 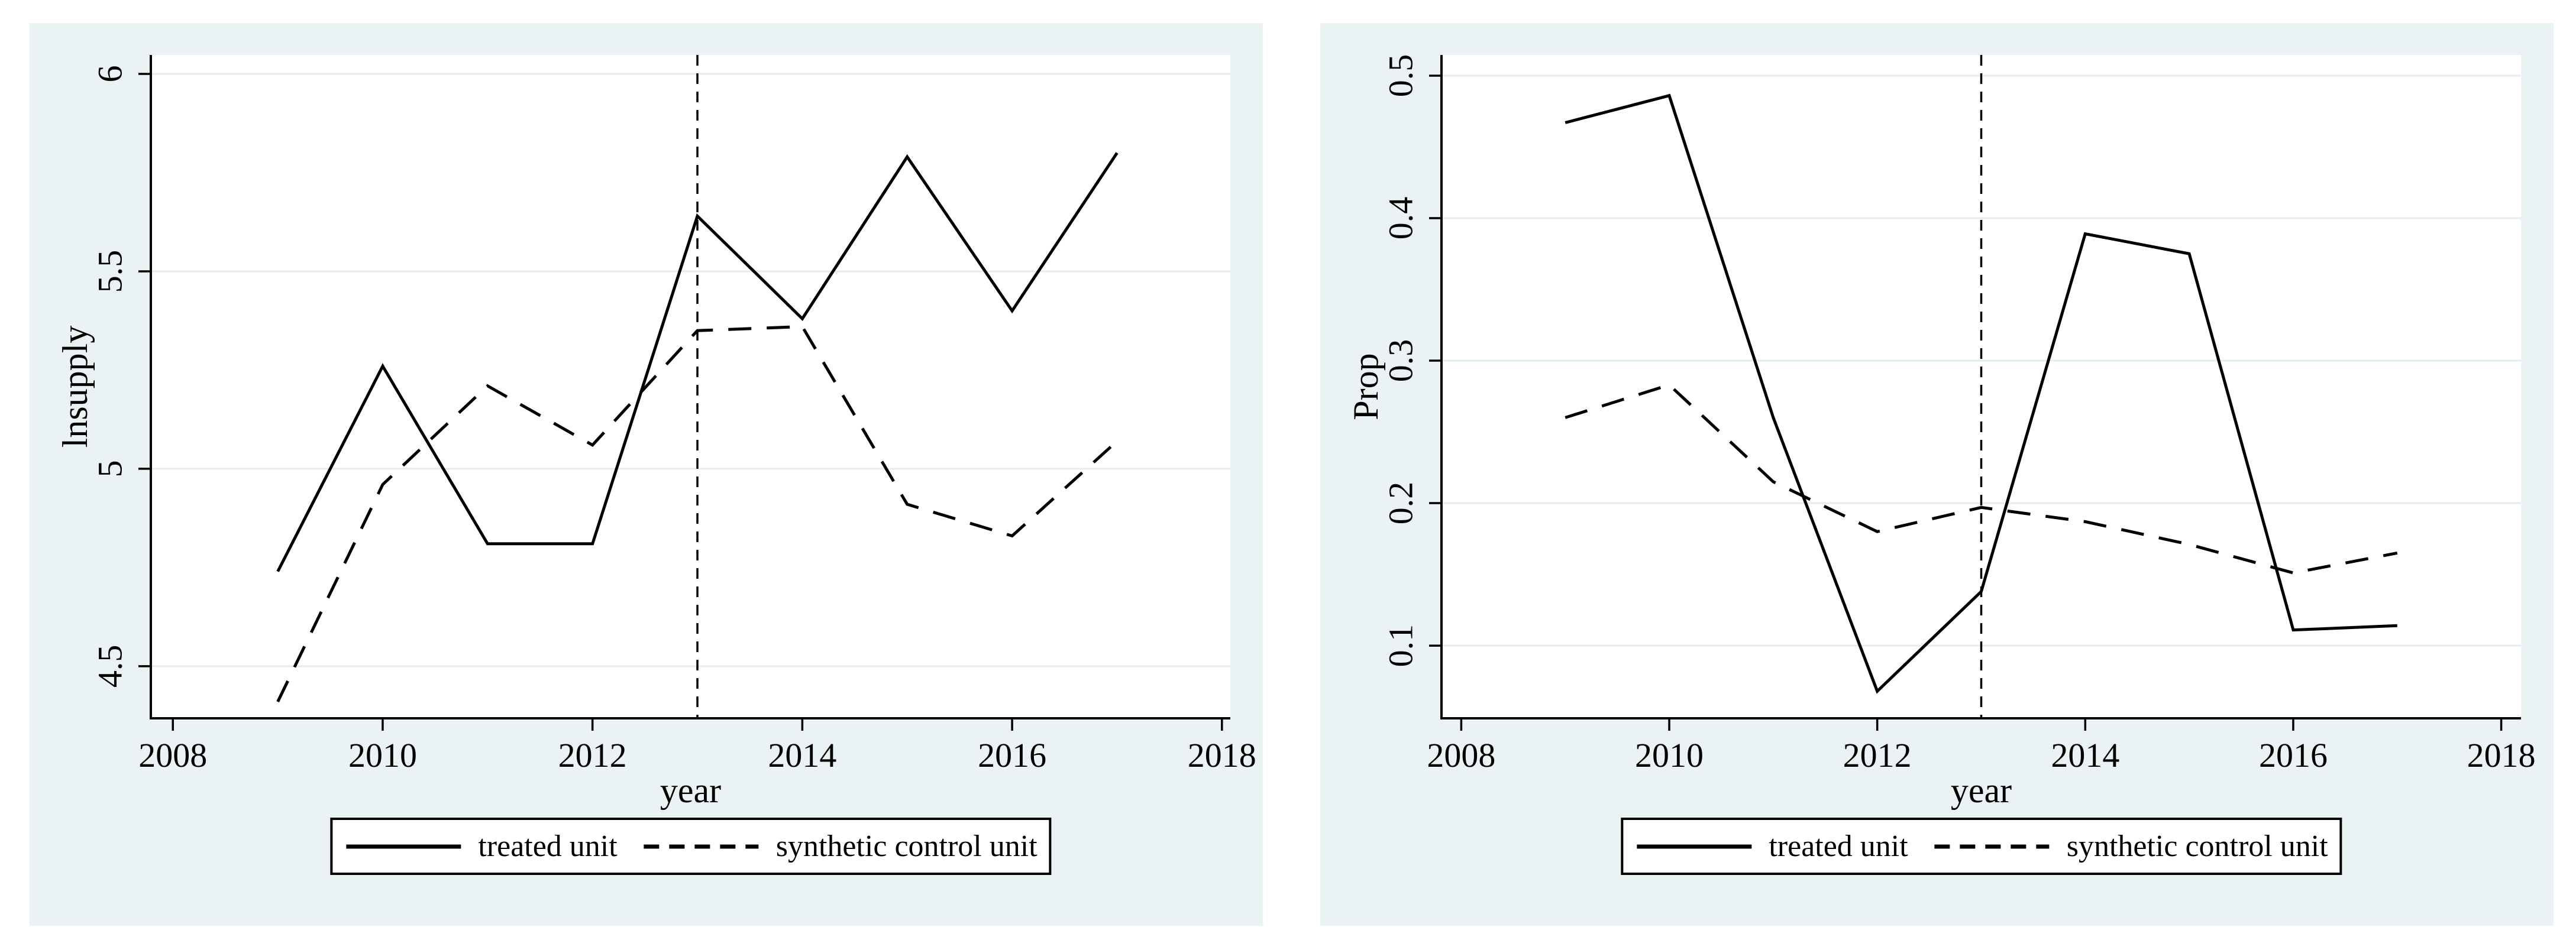 What do you see at coordinates (1400, 645) in the screenshot?
I see `y-tick-label: 0.1` at bounding box center [1400, 645].